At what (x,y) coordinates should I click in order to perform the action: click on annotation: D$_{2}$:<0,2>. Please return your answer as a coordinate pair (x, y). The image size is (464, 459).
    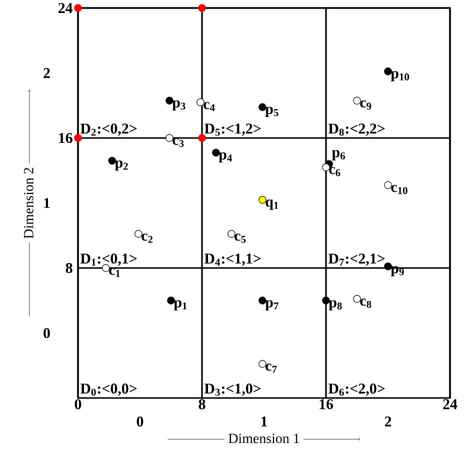
    Looking at the image, I should click on (108, 130).